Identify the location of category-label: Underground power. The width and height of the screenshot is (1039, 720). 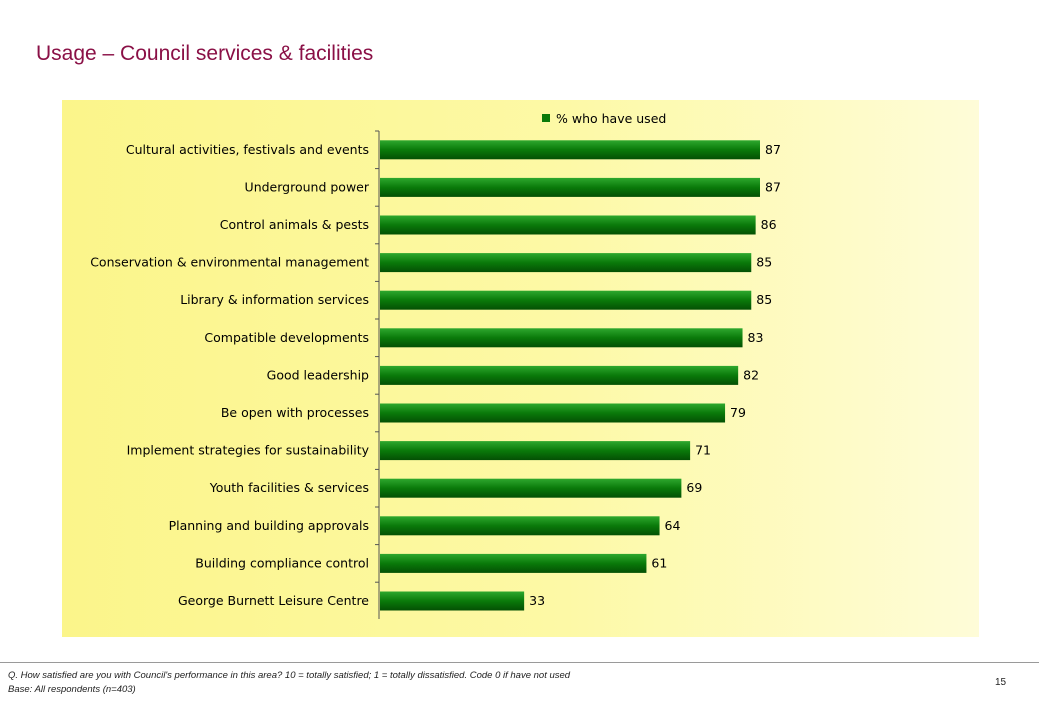
(307, 186).